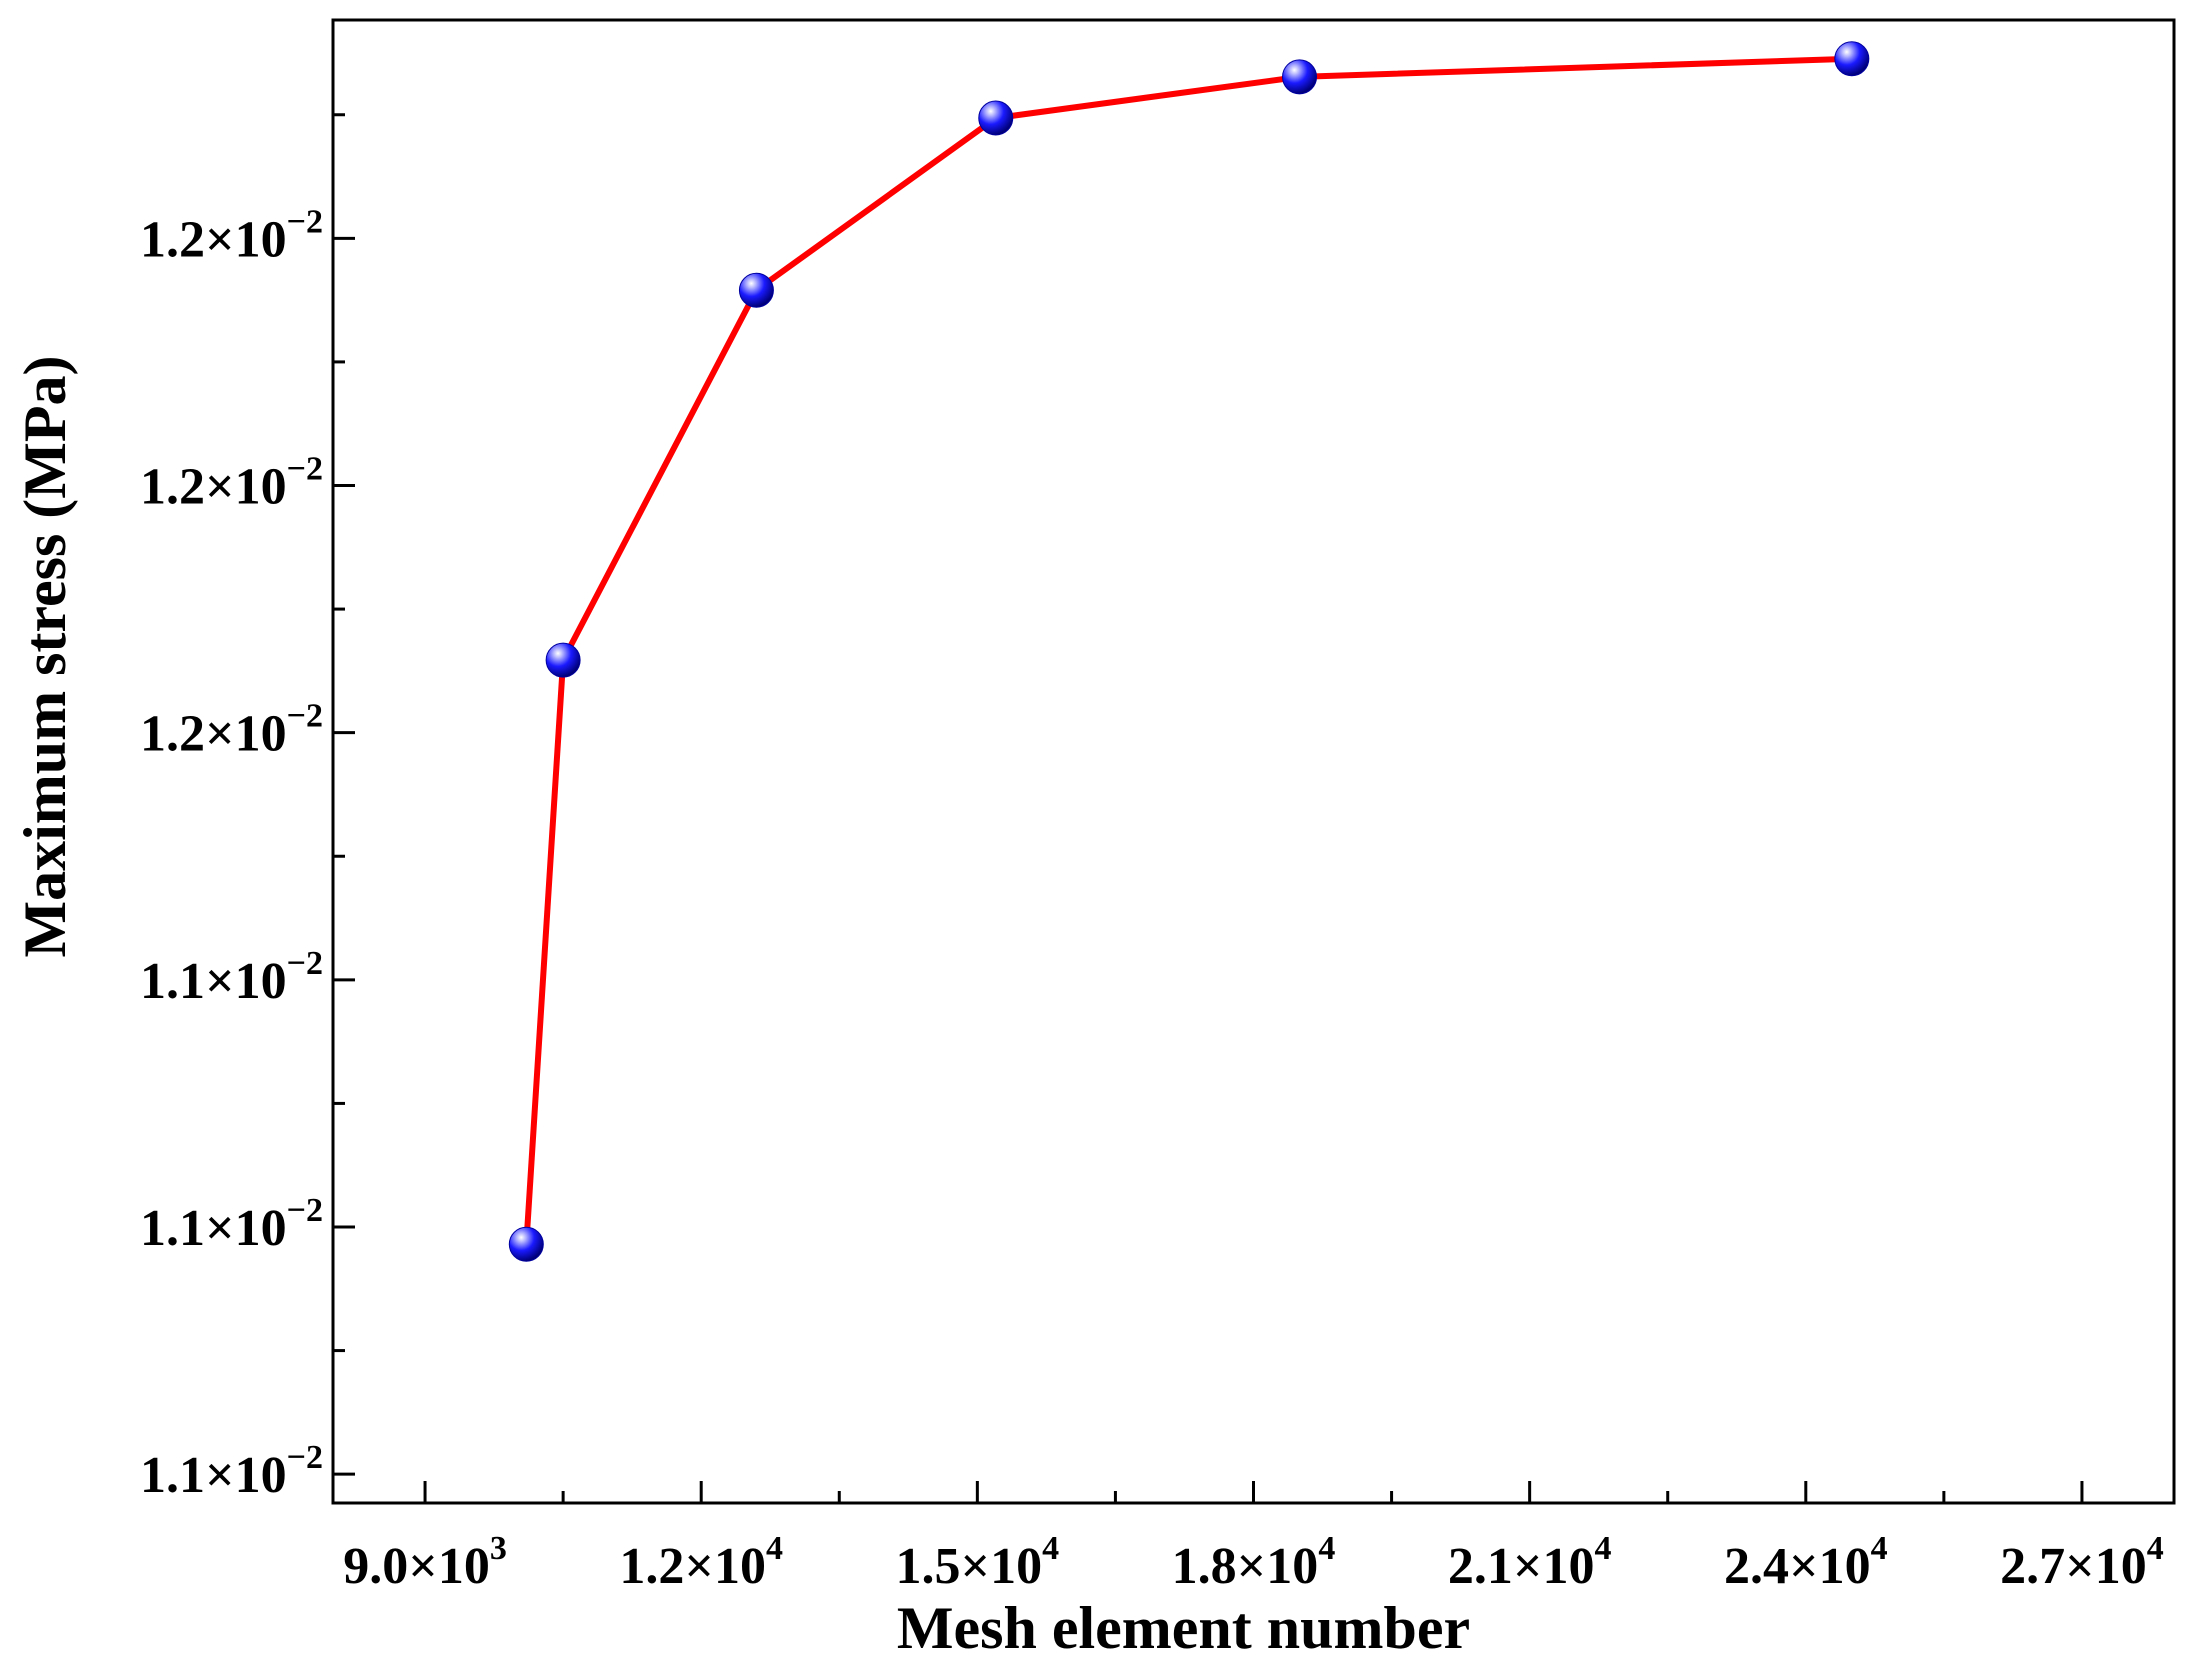  What do you see at coordinates (45, 656) in the screenshot?
I see `y-axis-title: Maximum stress (MPa)` at bounding box center [45, 656].